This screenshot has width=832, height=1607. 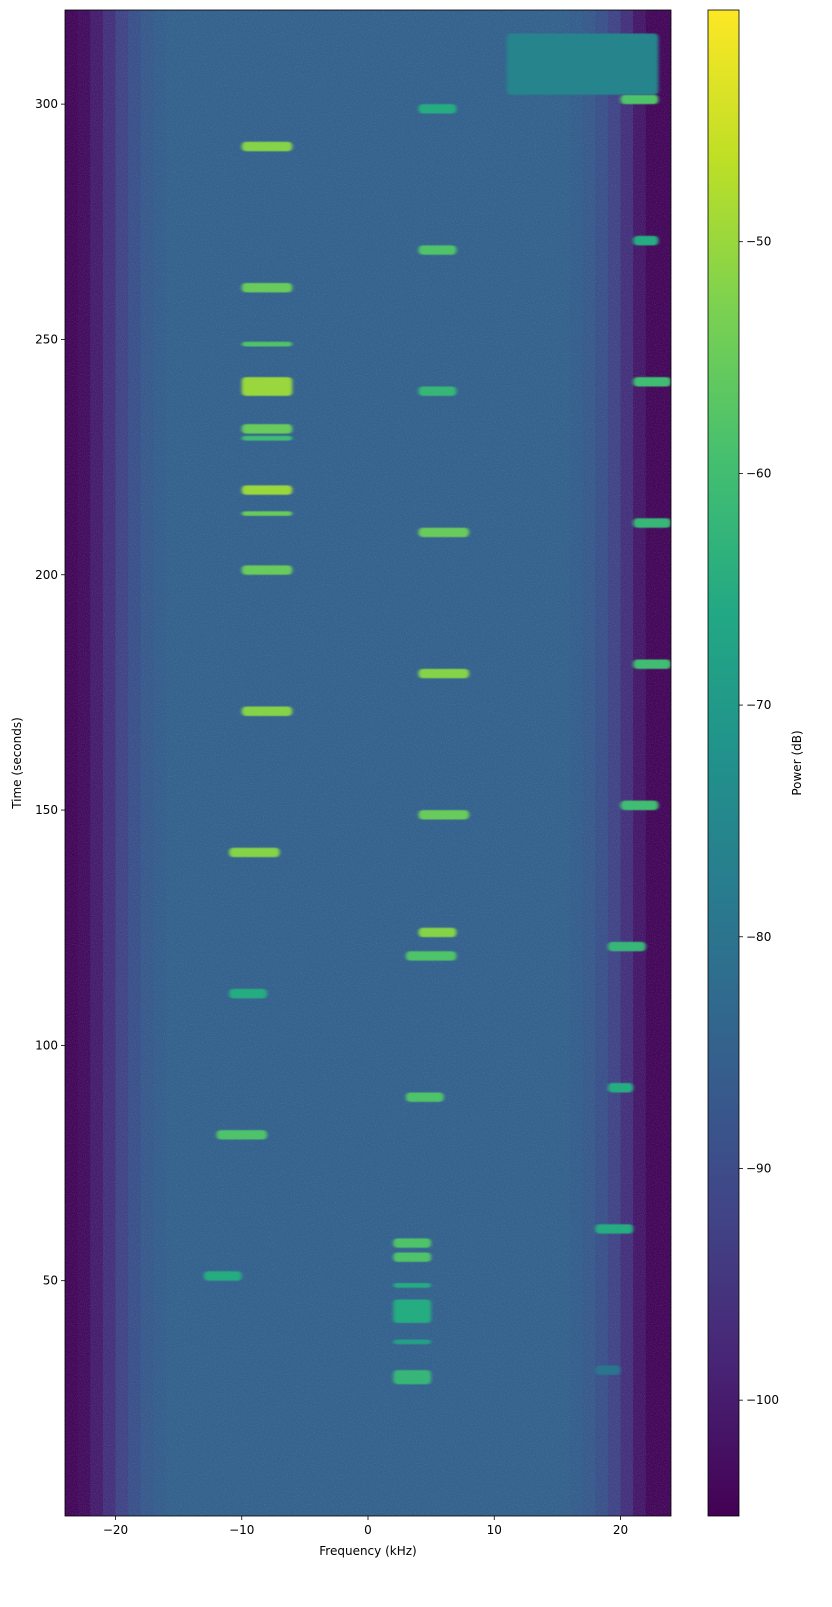 What do you see at coordinates (797, 762) in the screenshot?
I see `colorbar-label: Power (dB)` at bounding box center [797, 762].